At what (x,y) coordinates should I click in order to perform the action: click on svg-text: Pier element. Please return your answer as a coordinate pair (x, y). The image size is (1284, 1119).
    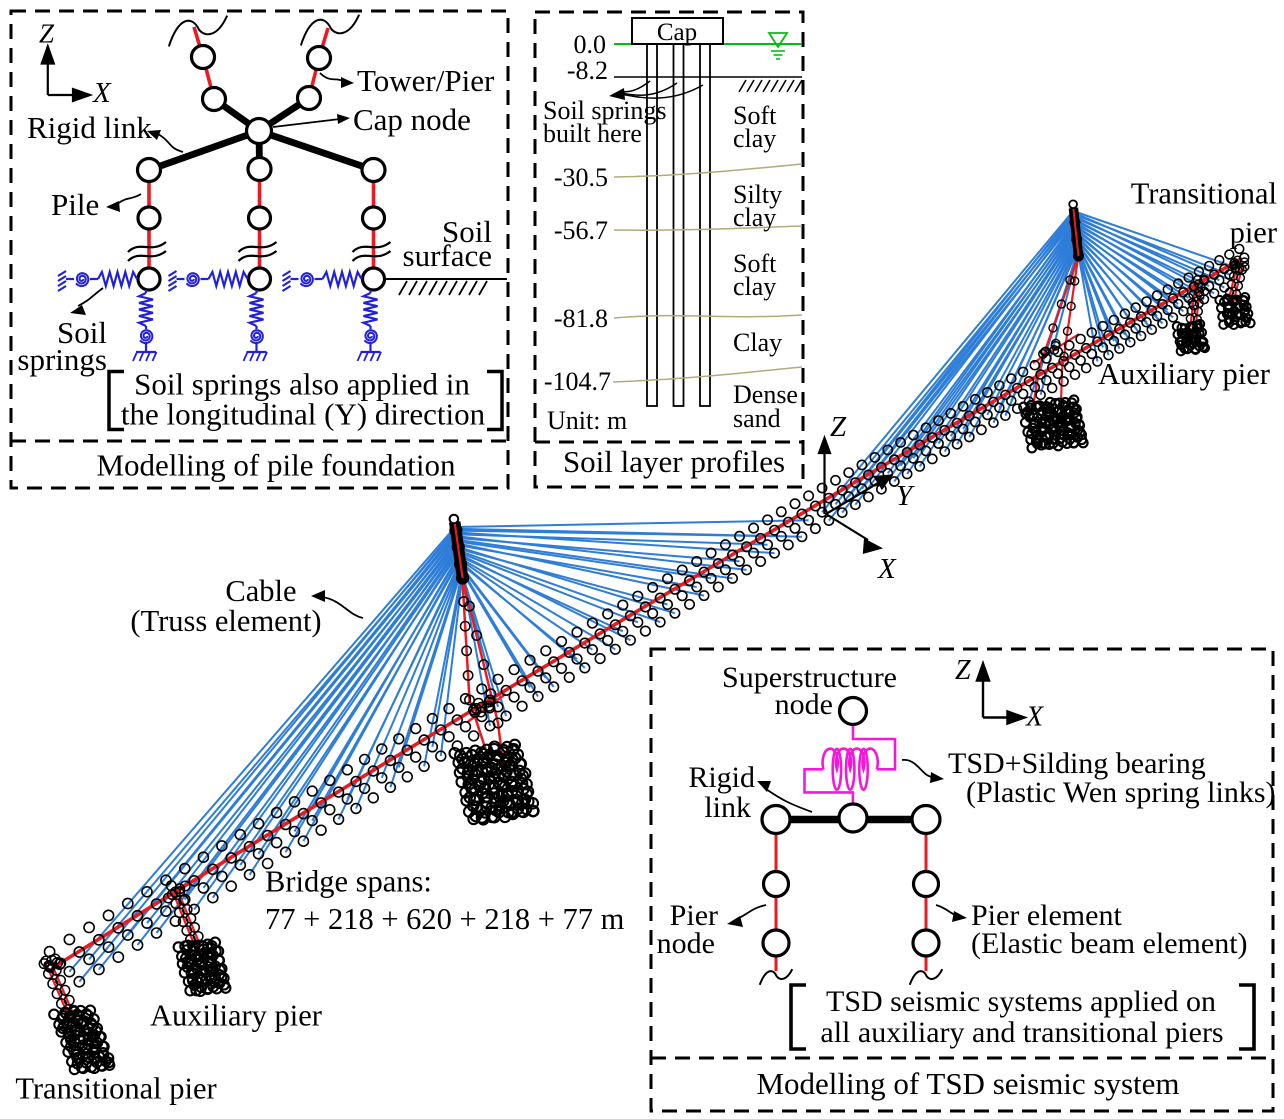
    Looking at the image, I should click on (1046, 915).